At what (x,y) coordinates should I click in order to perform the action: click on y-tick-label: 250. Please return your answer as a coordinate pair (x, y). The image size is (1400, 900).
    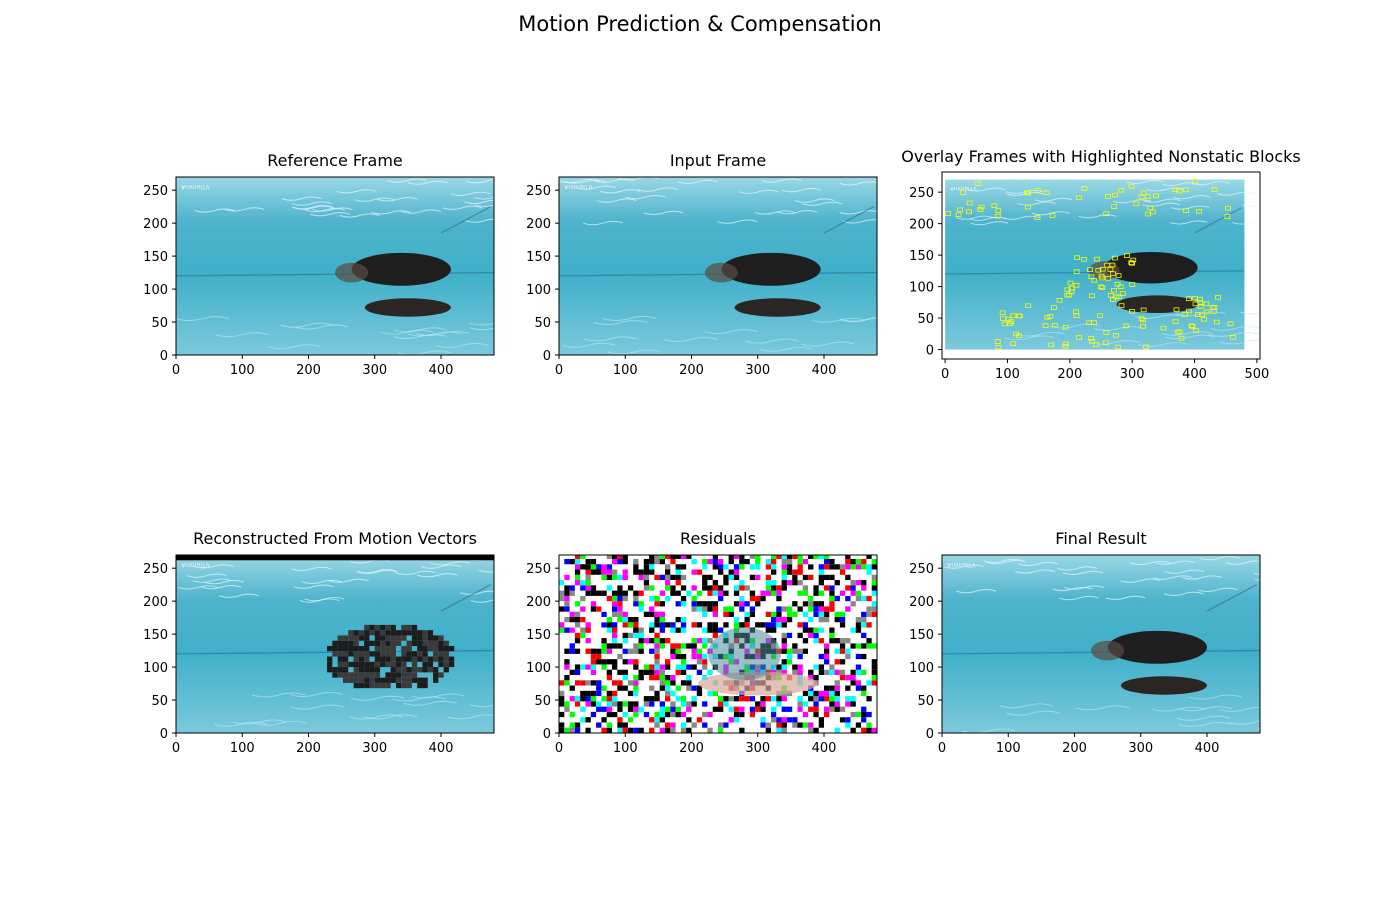
    Looking at the image, I should click on (921, 193).